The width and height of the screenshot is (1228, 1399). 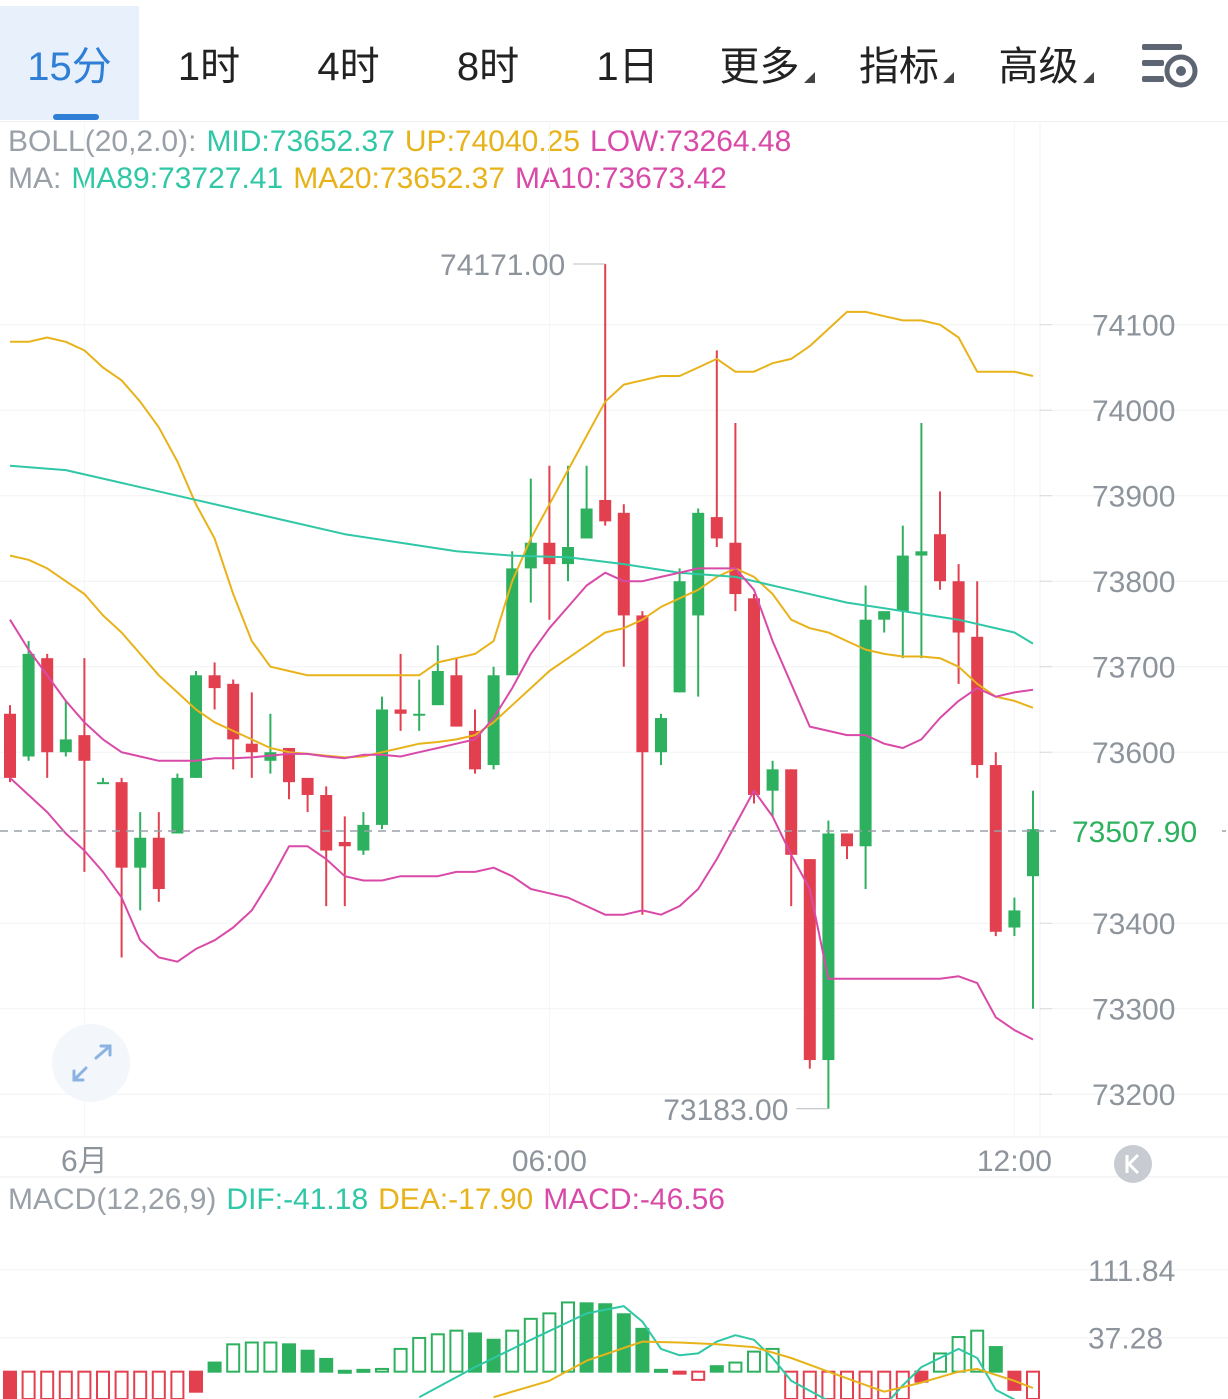 What do you see at coordinates (621, 178) in the screenshot?
I see `ma-legend-ma10: MA10:73673.42` at bounding box center [621, 178].